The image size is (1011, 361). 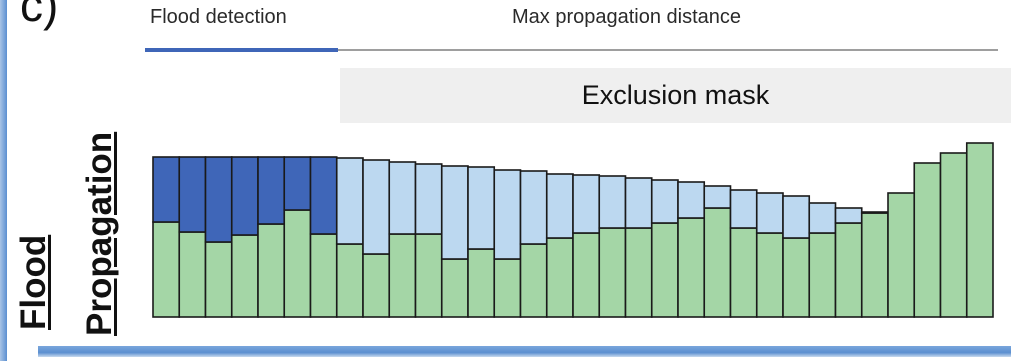 I want to click on max-propagation-rule, so click(x=668, y=50).